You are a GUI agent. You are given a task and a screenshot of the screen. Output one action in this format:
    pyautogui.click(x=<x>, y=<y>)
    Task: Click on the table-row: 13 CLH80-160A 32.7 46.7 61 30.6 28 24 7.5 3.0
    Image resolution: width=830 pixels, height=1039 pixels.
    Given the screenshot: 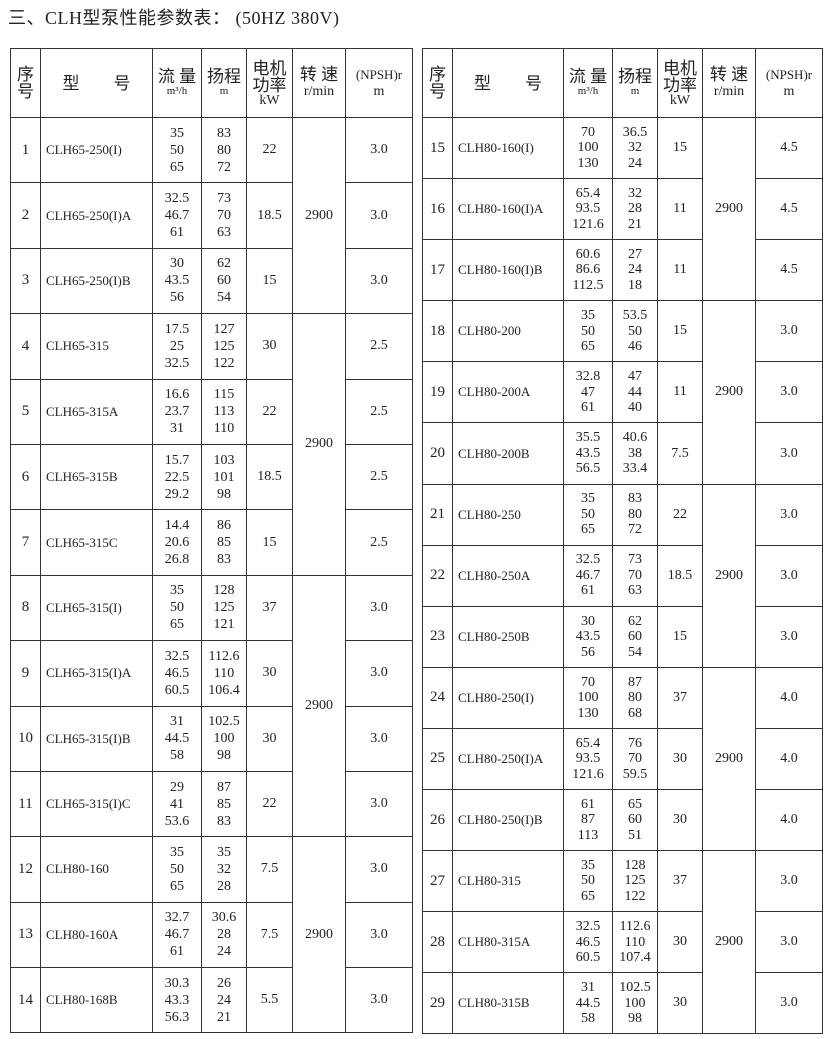 What is the action you would take?
    pyautogui.click(x=211, y=935)
    